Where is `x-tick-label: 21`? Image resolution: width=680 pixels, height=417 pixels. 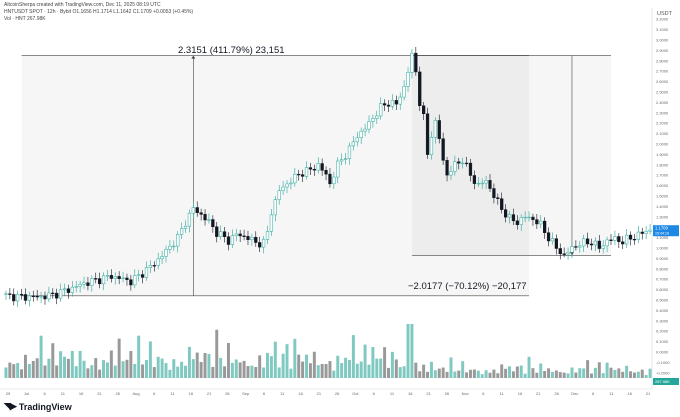
x-tick-label: 21 is located at coordinates (209, 393).